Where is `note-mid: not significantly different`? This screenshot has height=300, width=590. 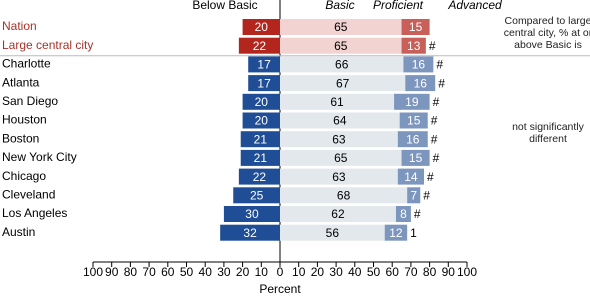 note-mid: not significantly different is located at coordinates (548, 133).